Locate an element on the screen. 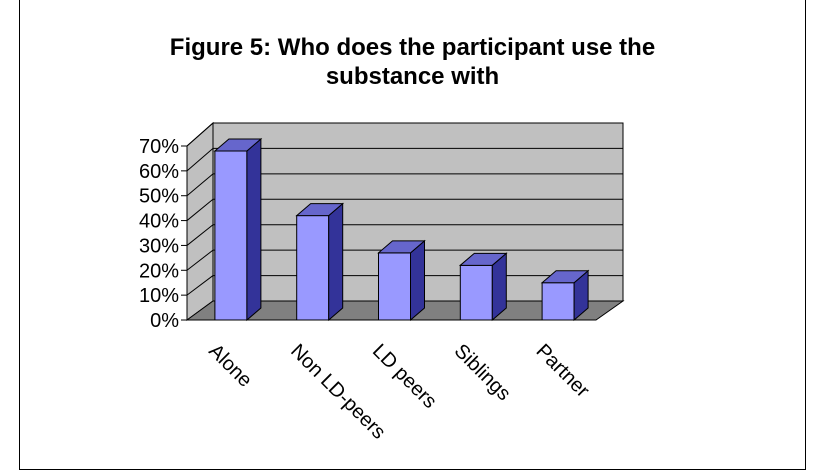  y-tick-label: 20% is located at coordinates (159, 271).